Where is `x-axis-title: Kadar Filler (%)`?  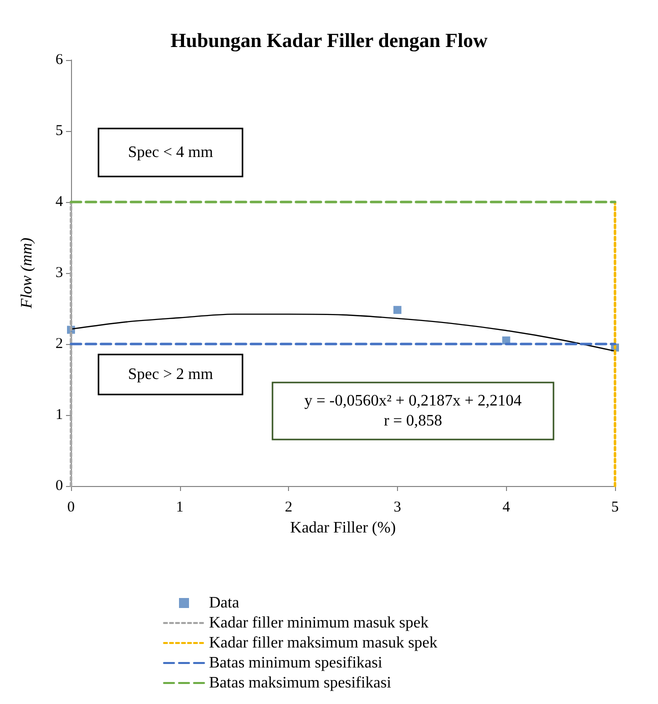
x-axis-title: Kadar Filler (%) is located at coordinates (343, 528).